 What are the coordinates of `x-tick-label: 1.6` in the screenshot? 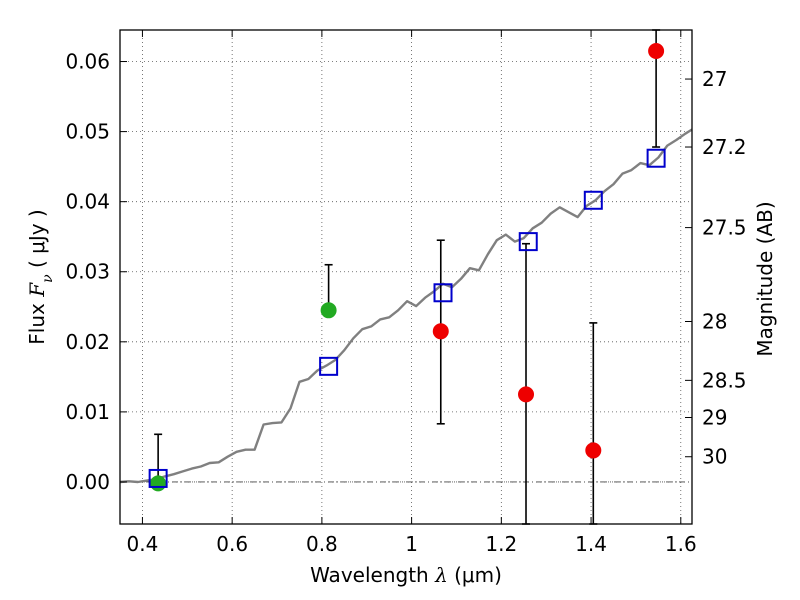 It's located at (681, 544).